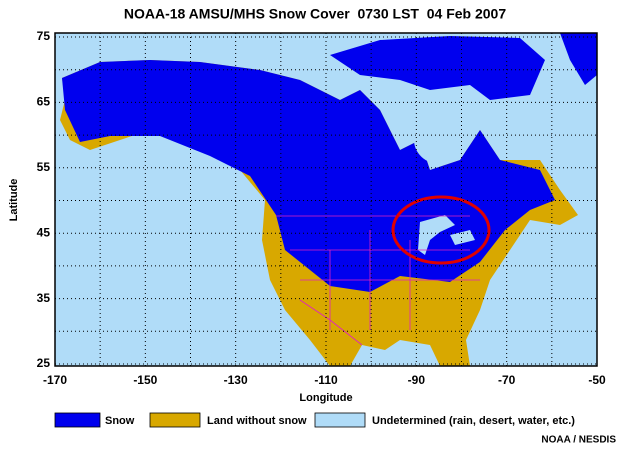 The height and width of the screenshot is (455, 630). I want to click on y-tick-label: 25, so click(44, 363).